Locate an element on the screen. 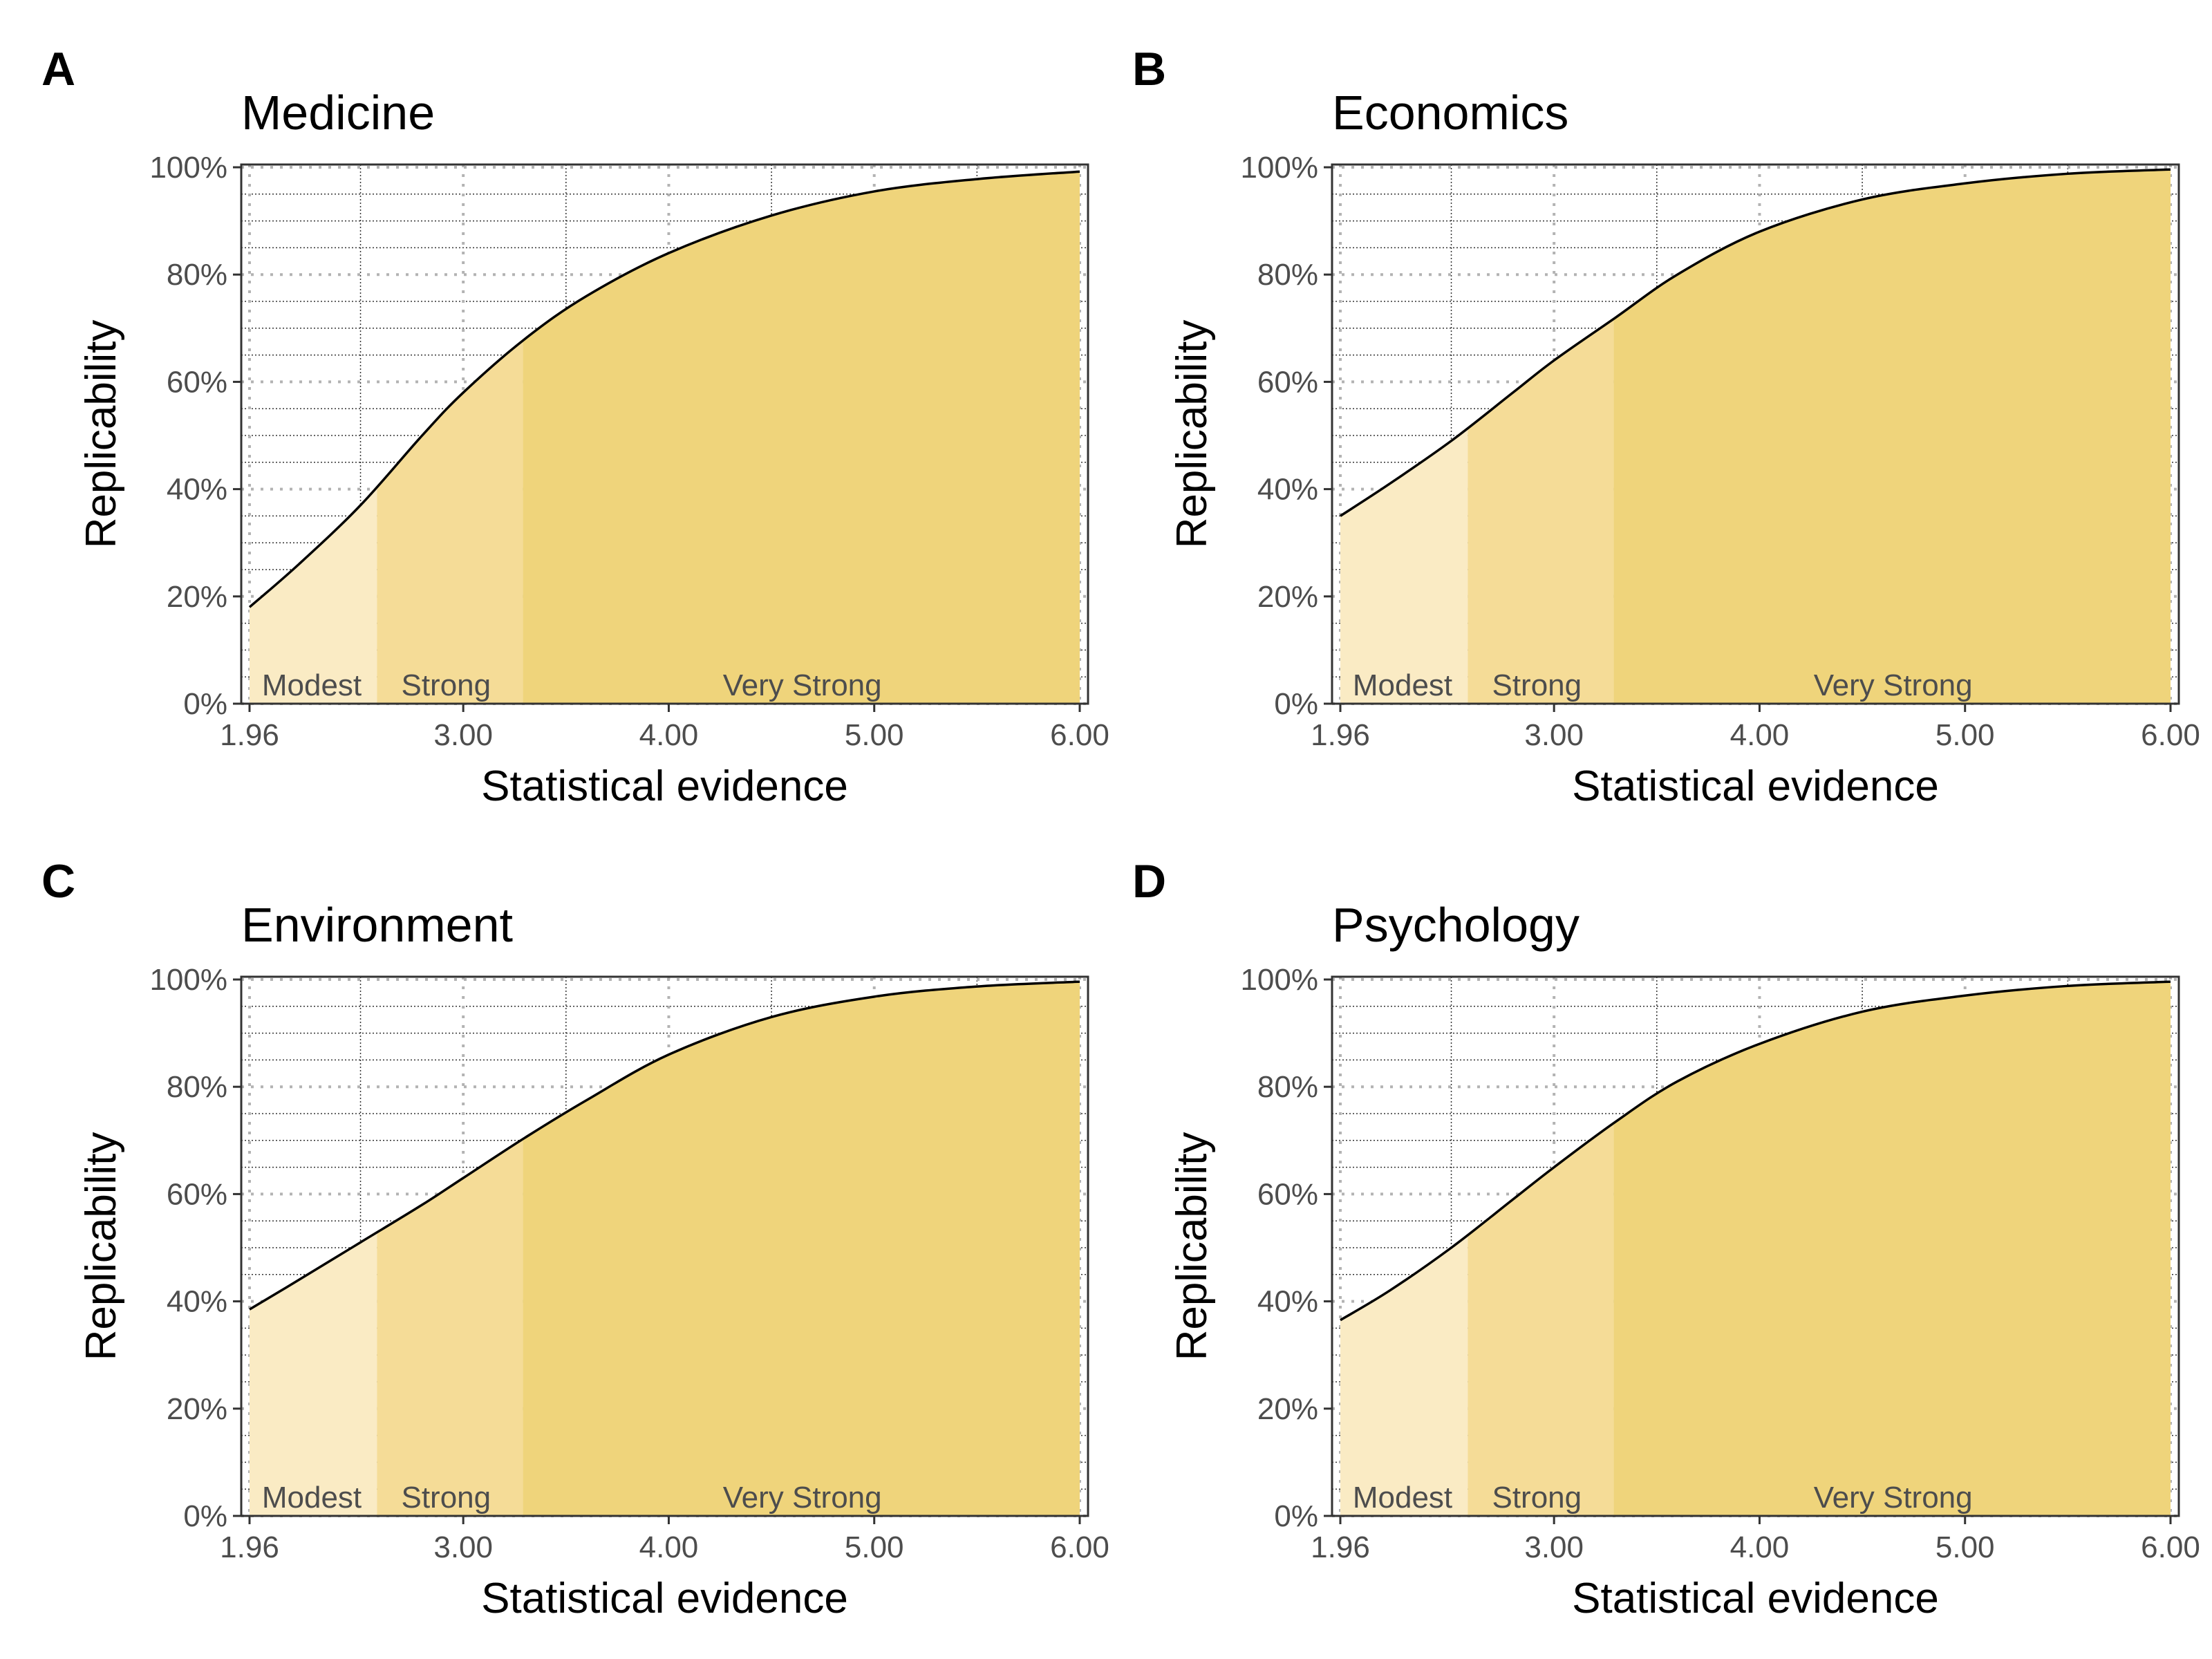 The width and height of the screenshot is (2212, 1659). panel-title: Psychology is located at coordinates (1456, 925).